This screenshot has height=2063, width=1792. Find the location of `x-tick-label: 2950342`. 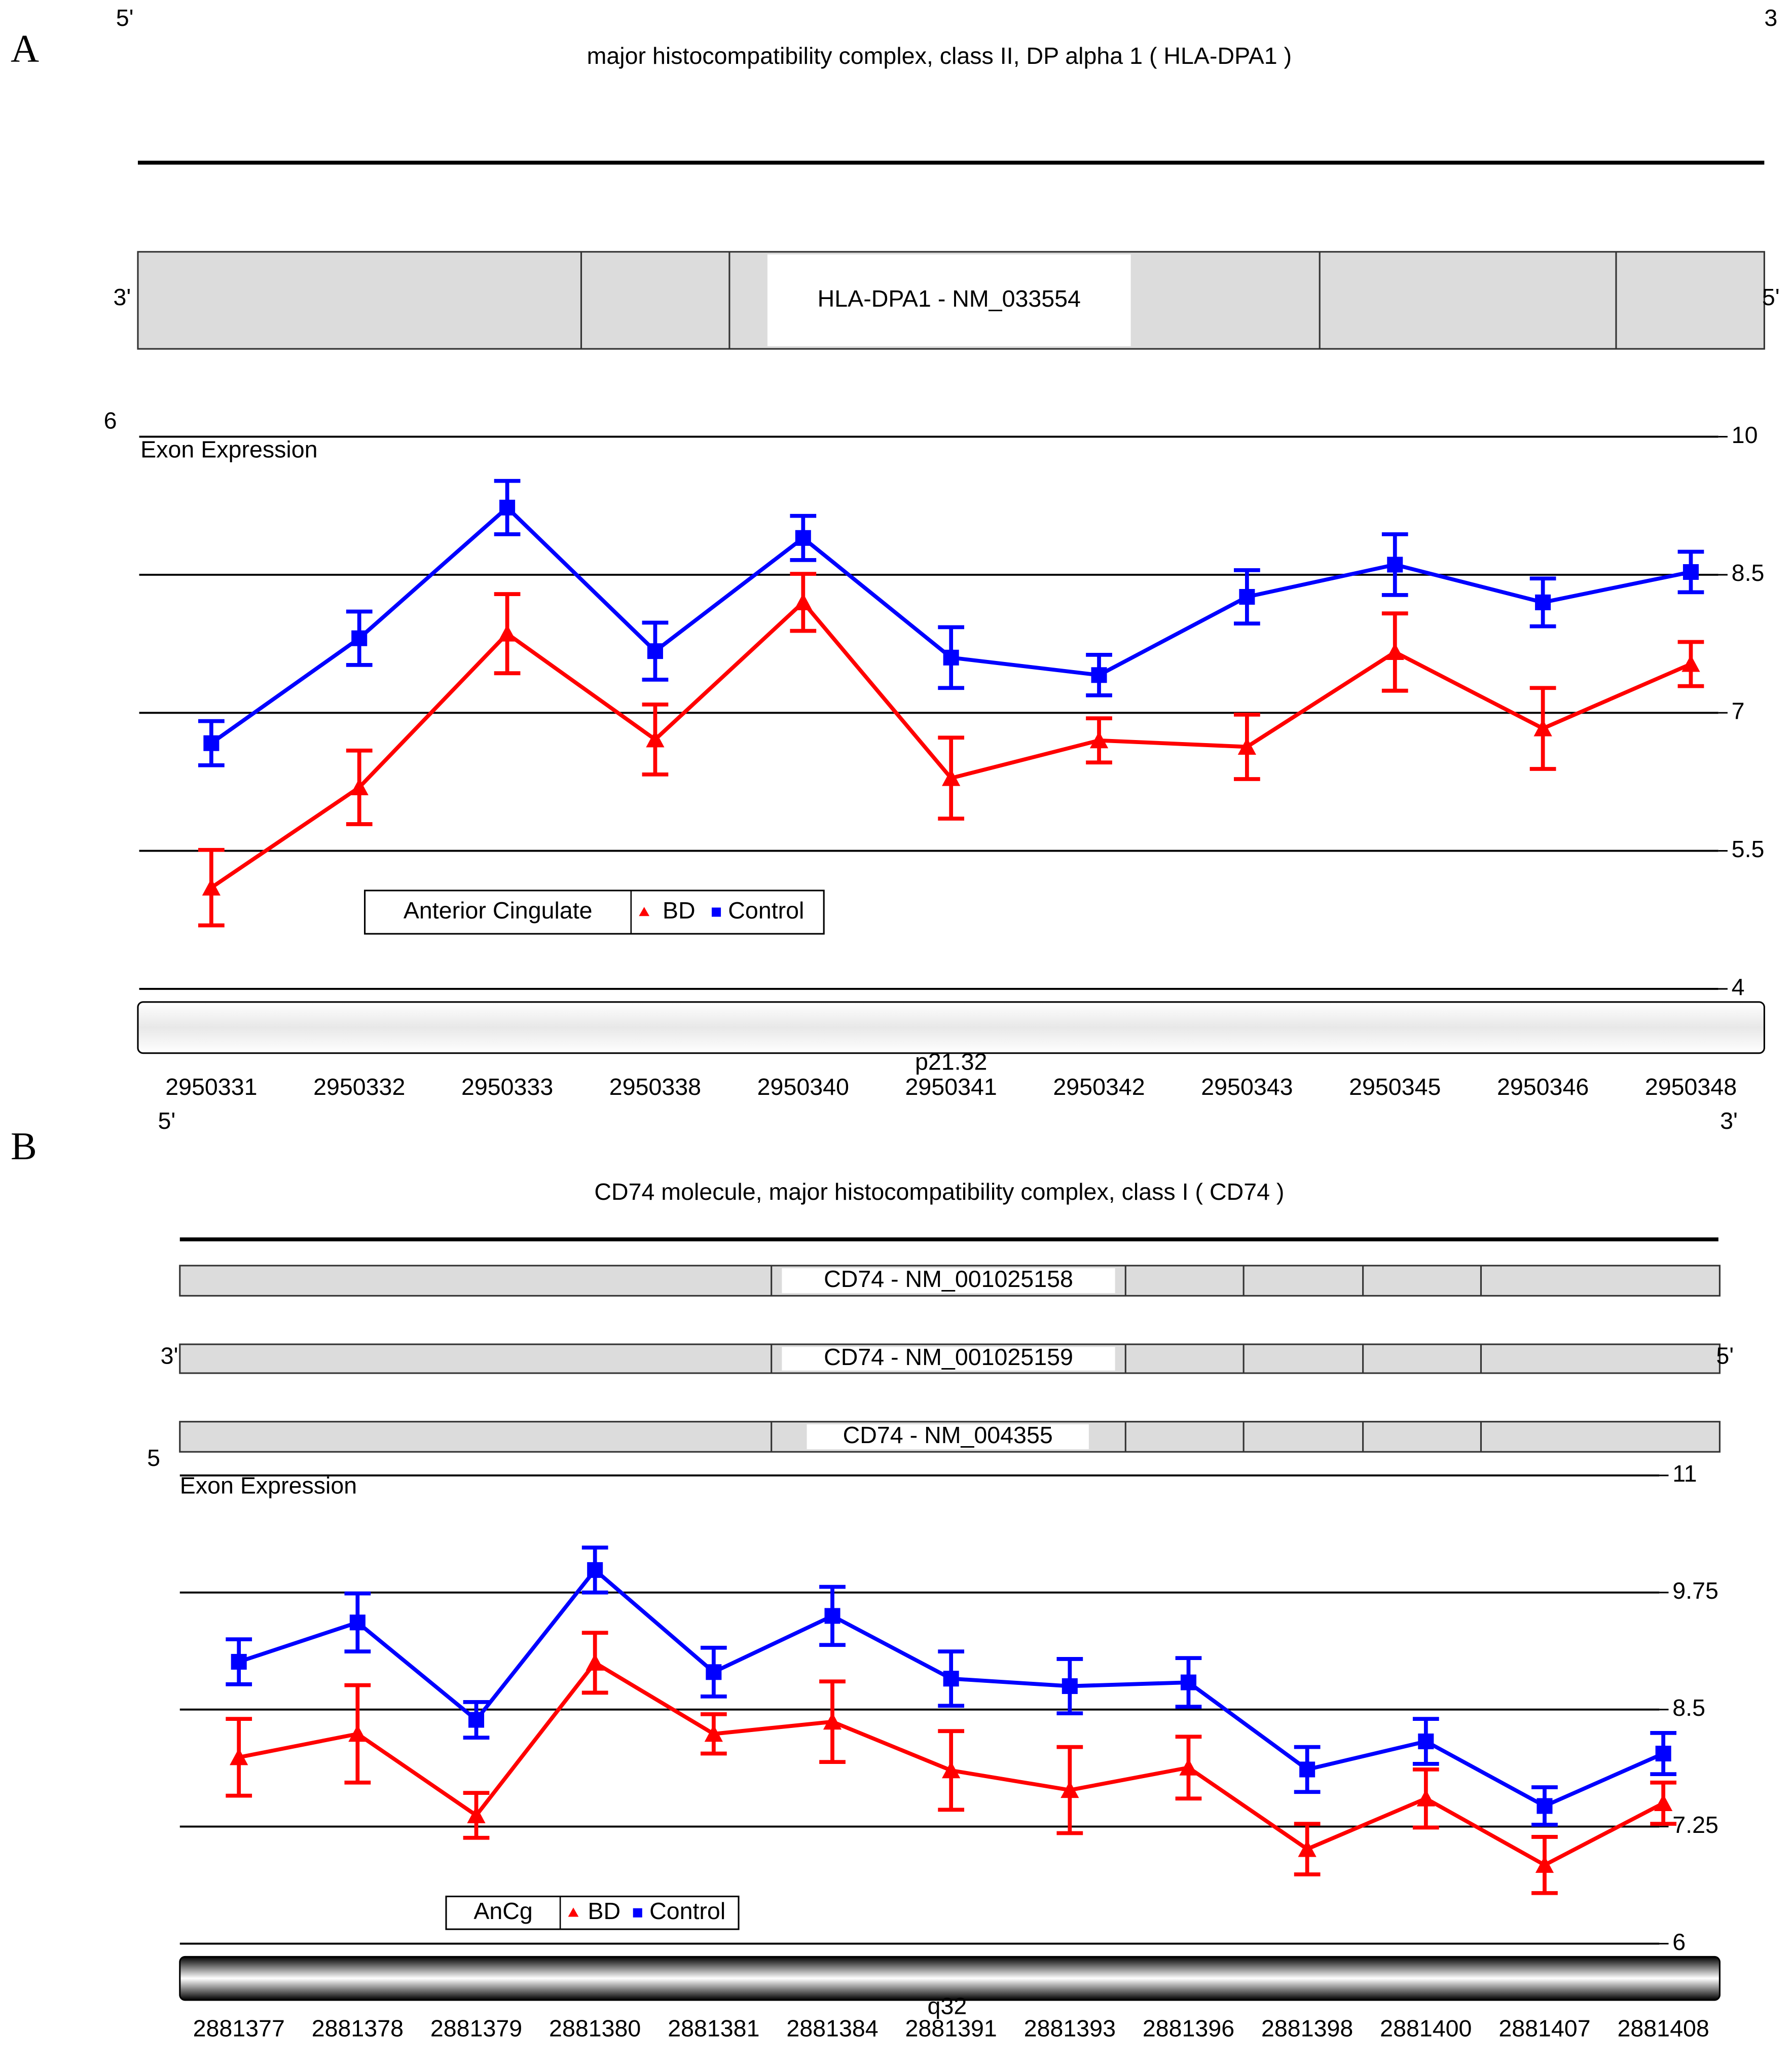

x-tick-label: 2950342 is located at coordinates (1099, 1087).